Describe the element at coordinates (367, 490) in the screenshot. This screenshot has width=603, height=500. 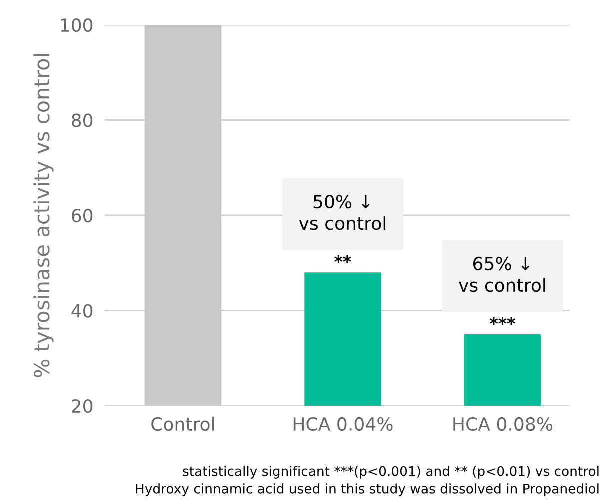
I see `text: Hydroxy cinnamic acid used in this study was dissolved in Propanediol` at that location.